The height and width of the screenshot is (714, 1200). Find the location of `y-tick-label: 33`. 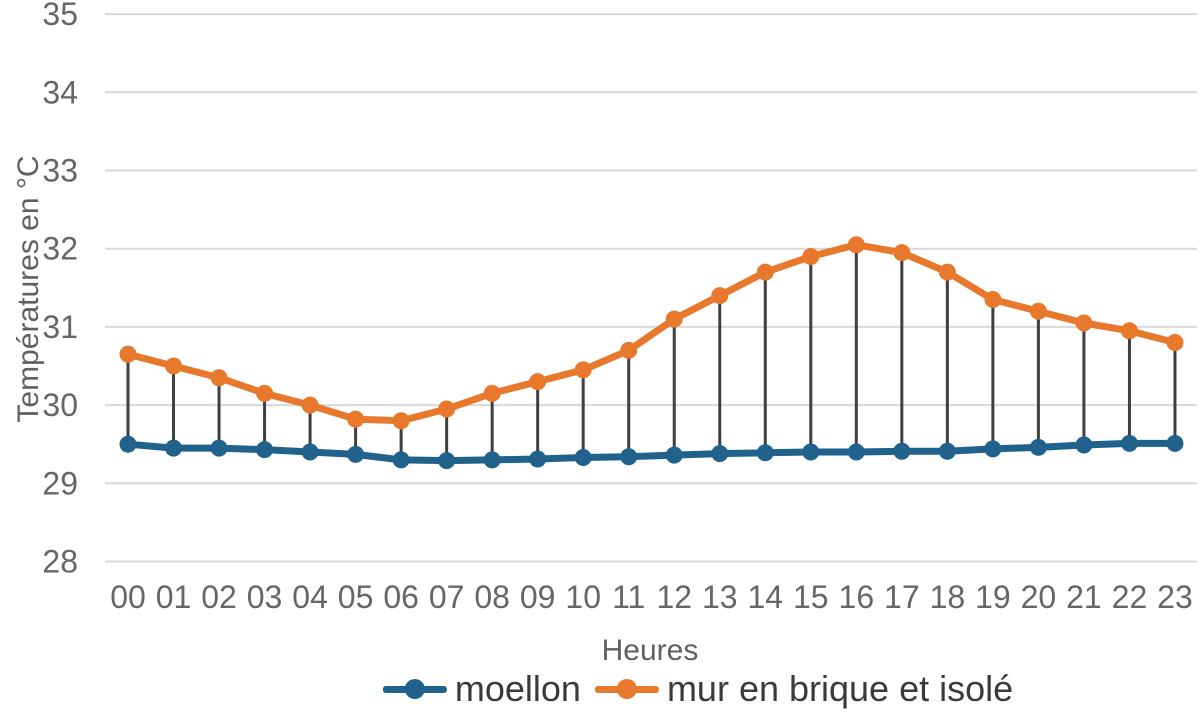

y-tick-label: 33 is located at coordinates (60, 171).